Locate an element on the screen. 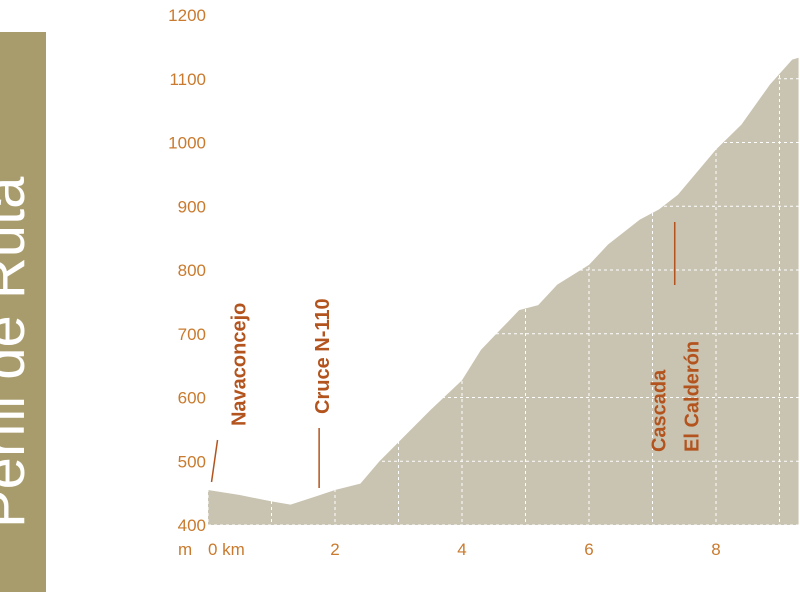  y-tick-label: 900 is located at coordinates (192, 206).